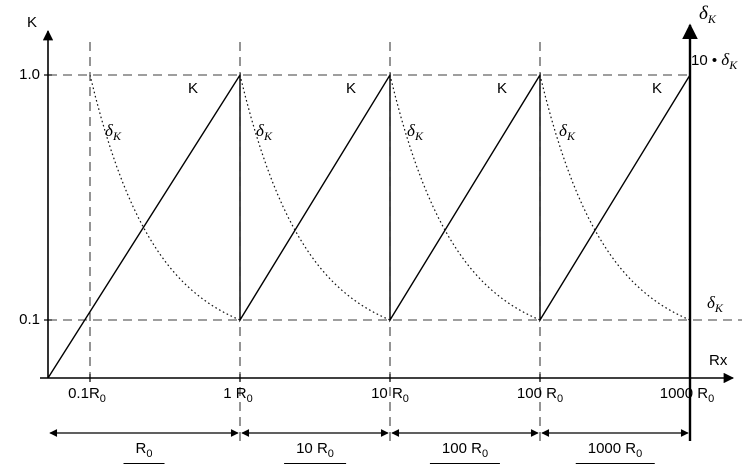 The image size is (749, 472). I want to click on right-top-annotation: 10 • δK, so click(714, 61).